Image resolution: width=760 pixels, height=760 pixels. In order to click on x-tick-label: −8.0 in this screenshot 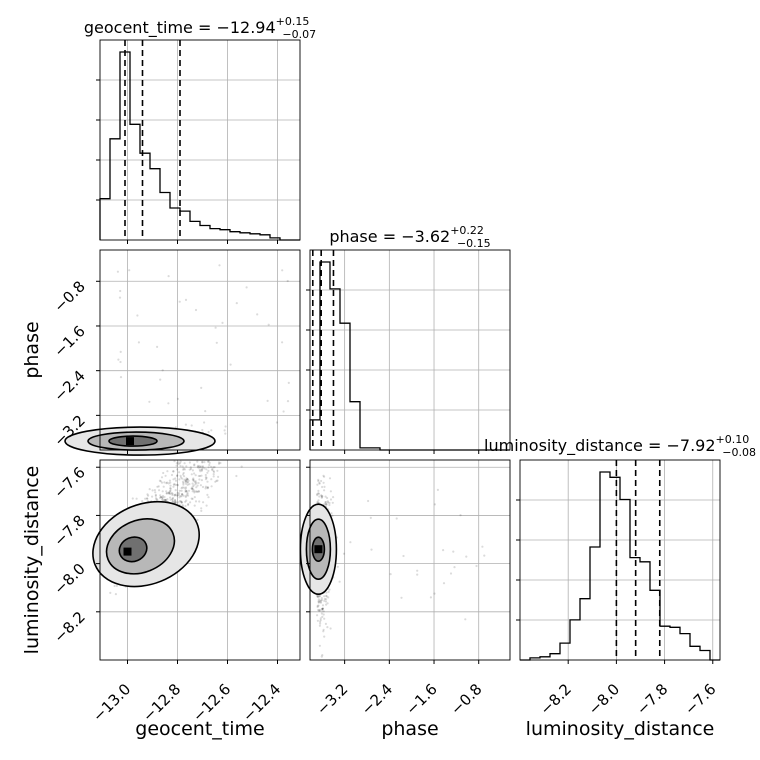, I will do `click(604, 699)`.